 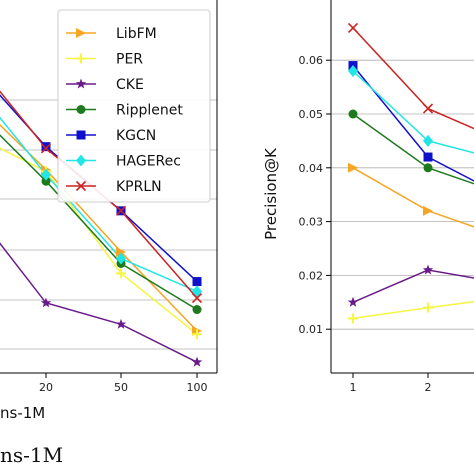 I want to click on left-xtick-label-partial: 0, so click(x=0, y=387).